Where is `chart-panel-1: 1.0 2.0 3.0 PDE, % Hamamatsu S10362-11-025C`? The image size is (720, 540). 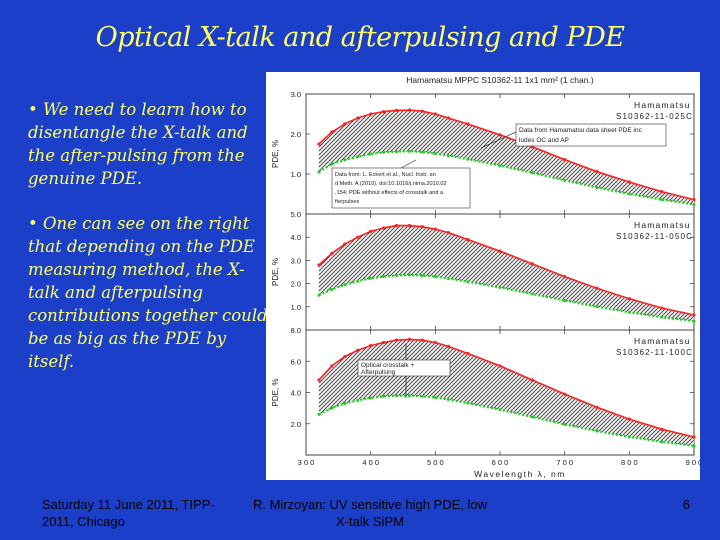
chart-panel-1: 1.0 2.0 3.0 PDE, % Hamamatsu S10362-11-025C is located at coordinates (483, 152).